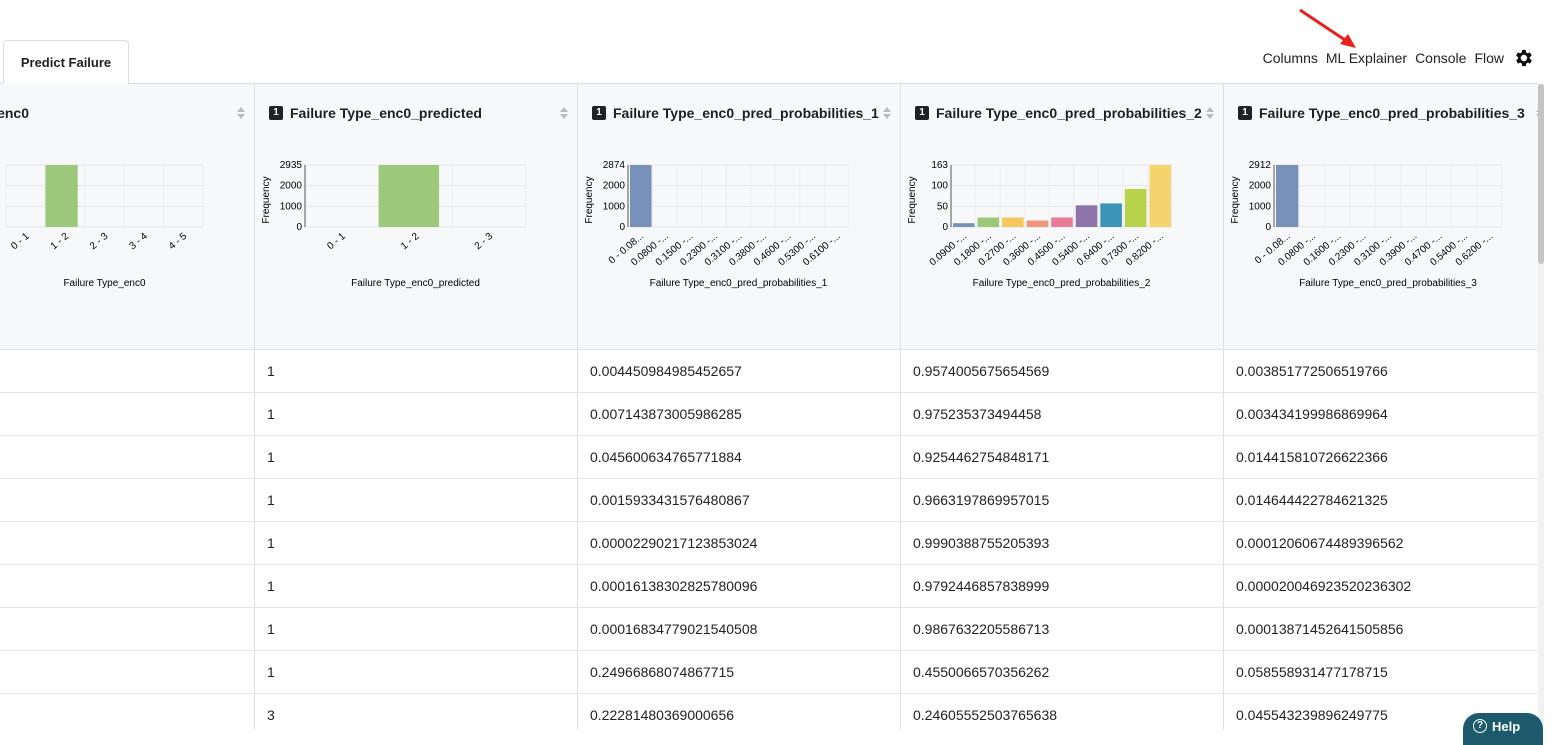  Describe the element at coordinates (1480, 726) in the screenshot. I see `help-icon: ?` at that location.